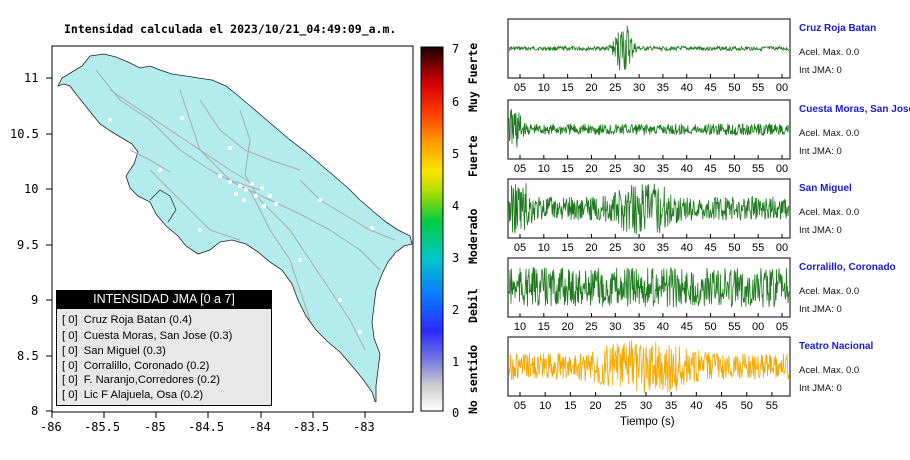 The height and width of the screenshot is (460, 910). I want to click on map-ytick: 9.5, so click(28, 245).